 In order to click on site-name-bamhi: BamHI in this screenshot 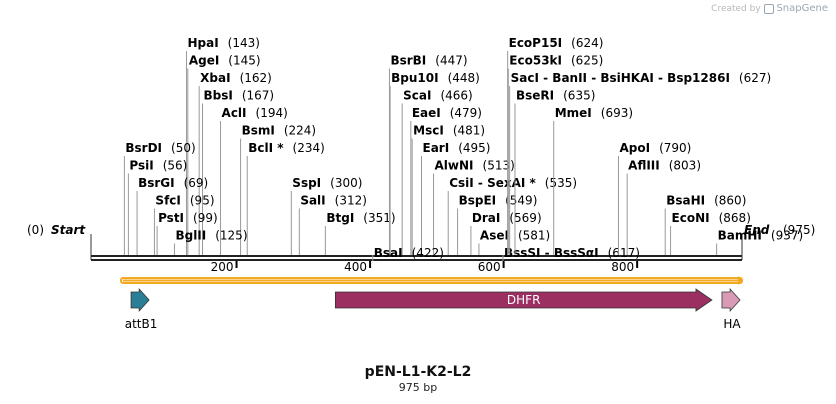, I will do `click(740, 236)`.